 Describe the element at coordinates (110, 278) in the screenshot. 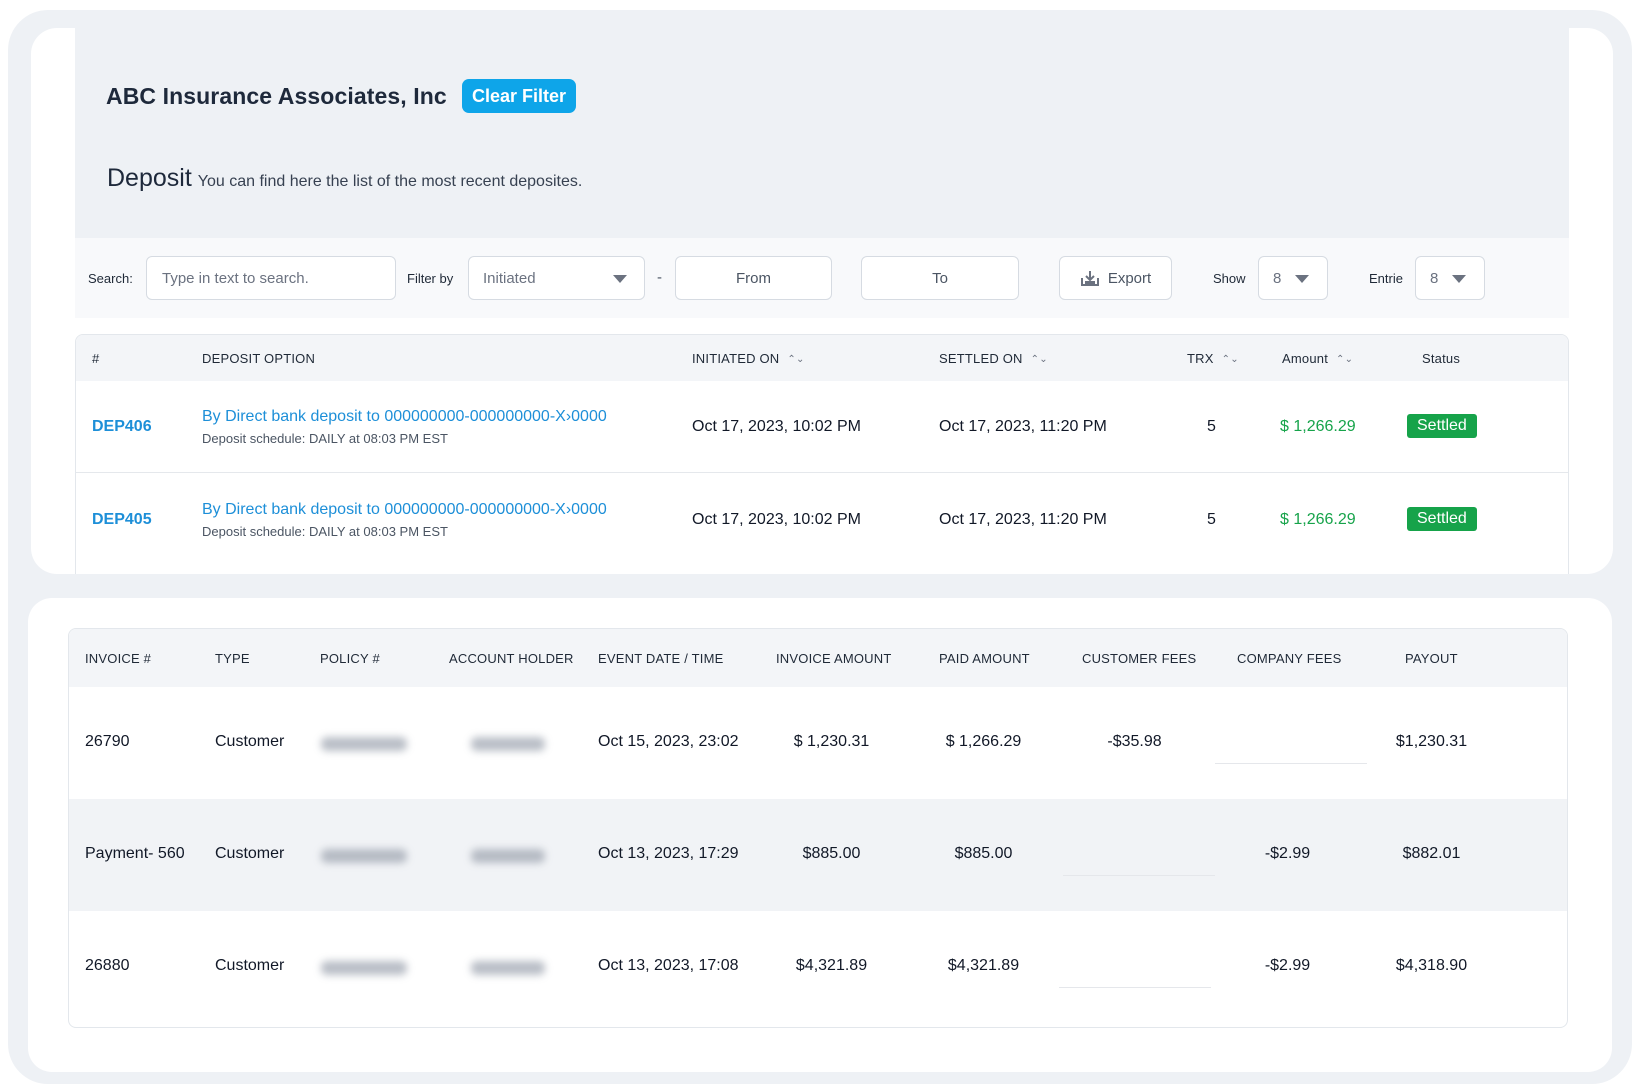

I see `search-label: Search:` at that location.